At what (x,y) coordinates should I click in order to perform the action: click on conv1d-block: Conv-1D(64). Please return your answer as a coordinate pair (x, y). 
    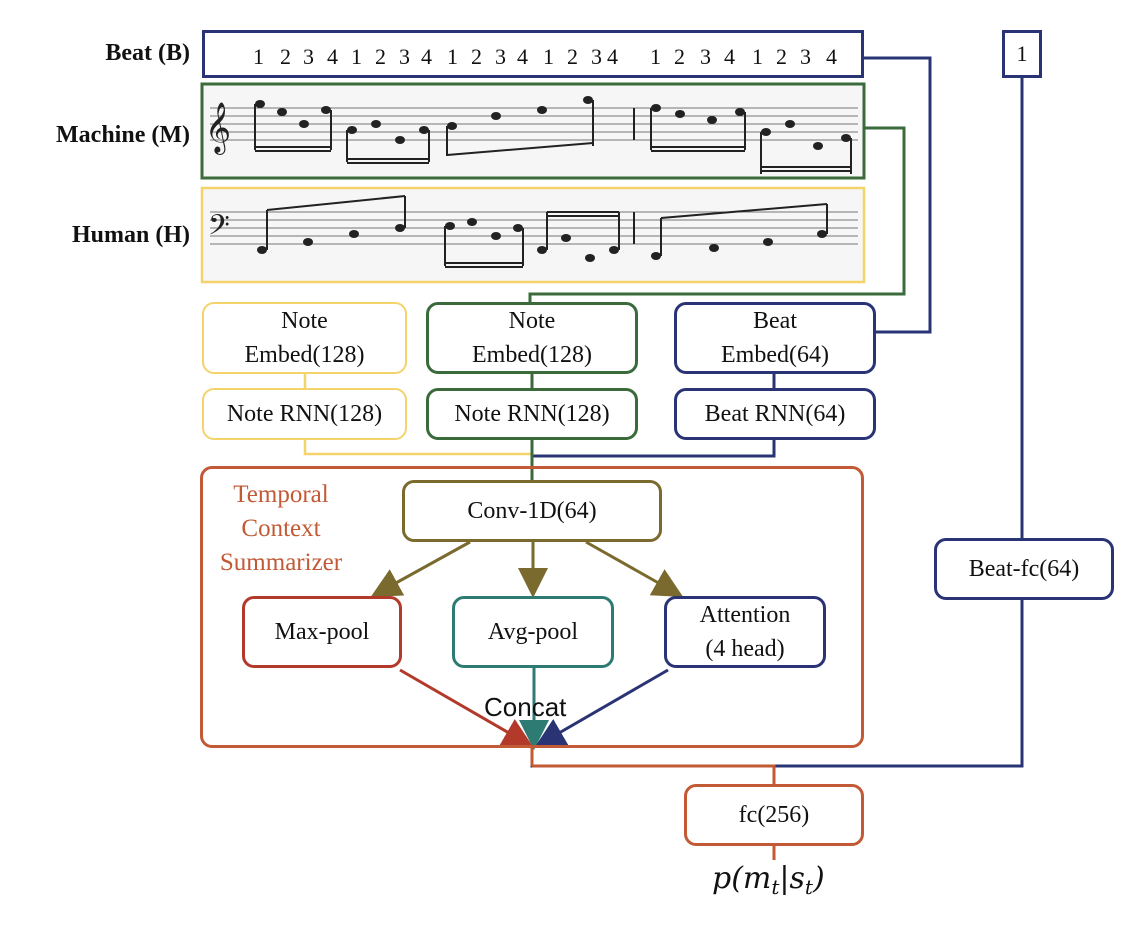
    Looking at the image, I should click on (532, 511).